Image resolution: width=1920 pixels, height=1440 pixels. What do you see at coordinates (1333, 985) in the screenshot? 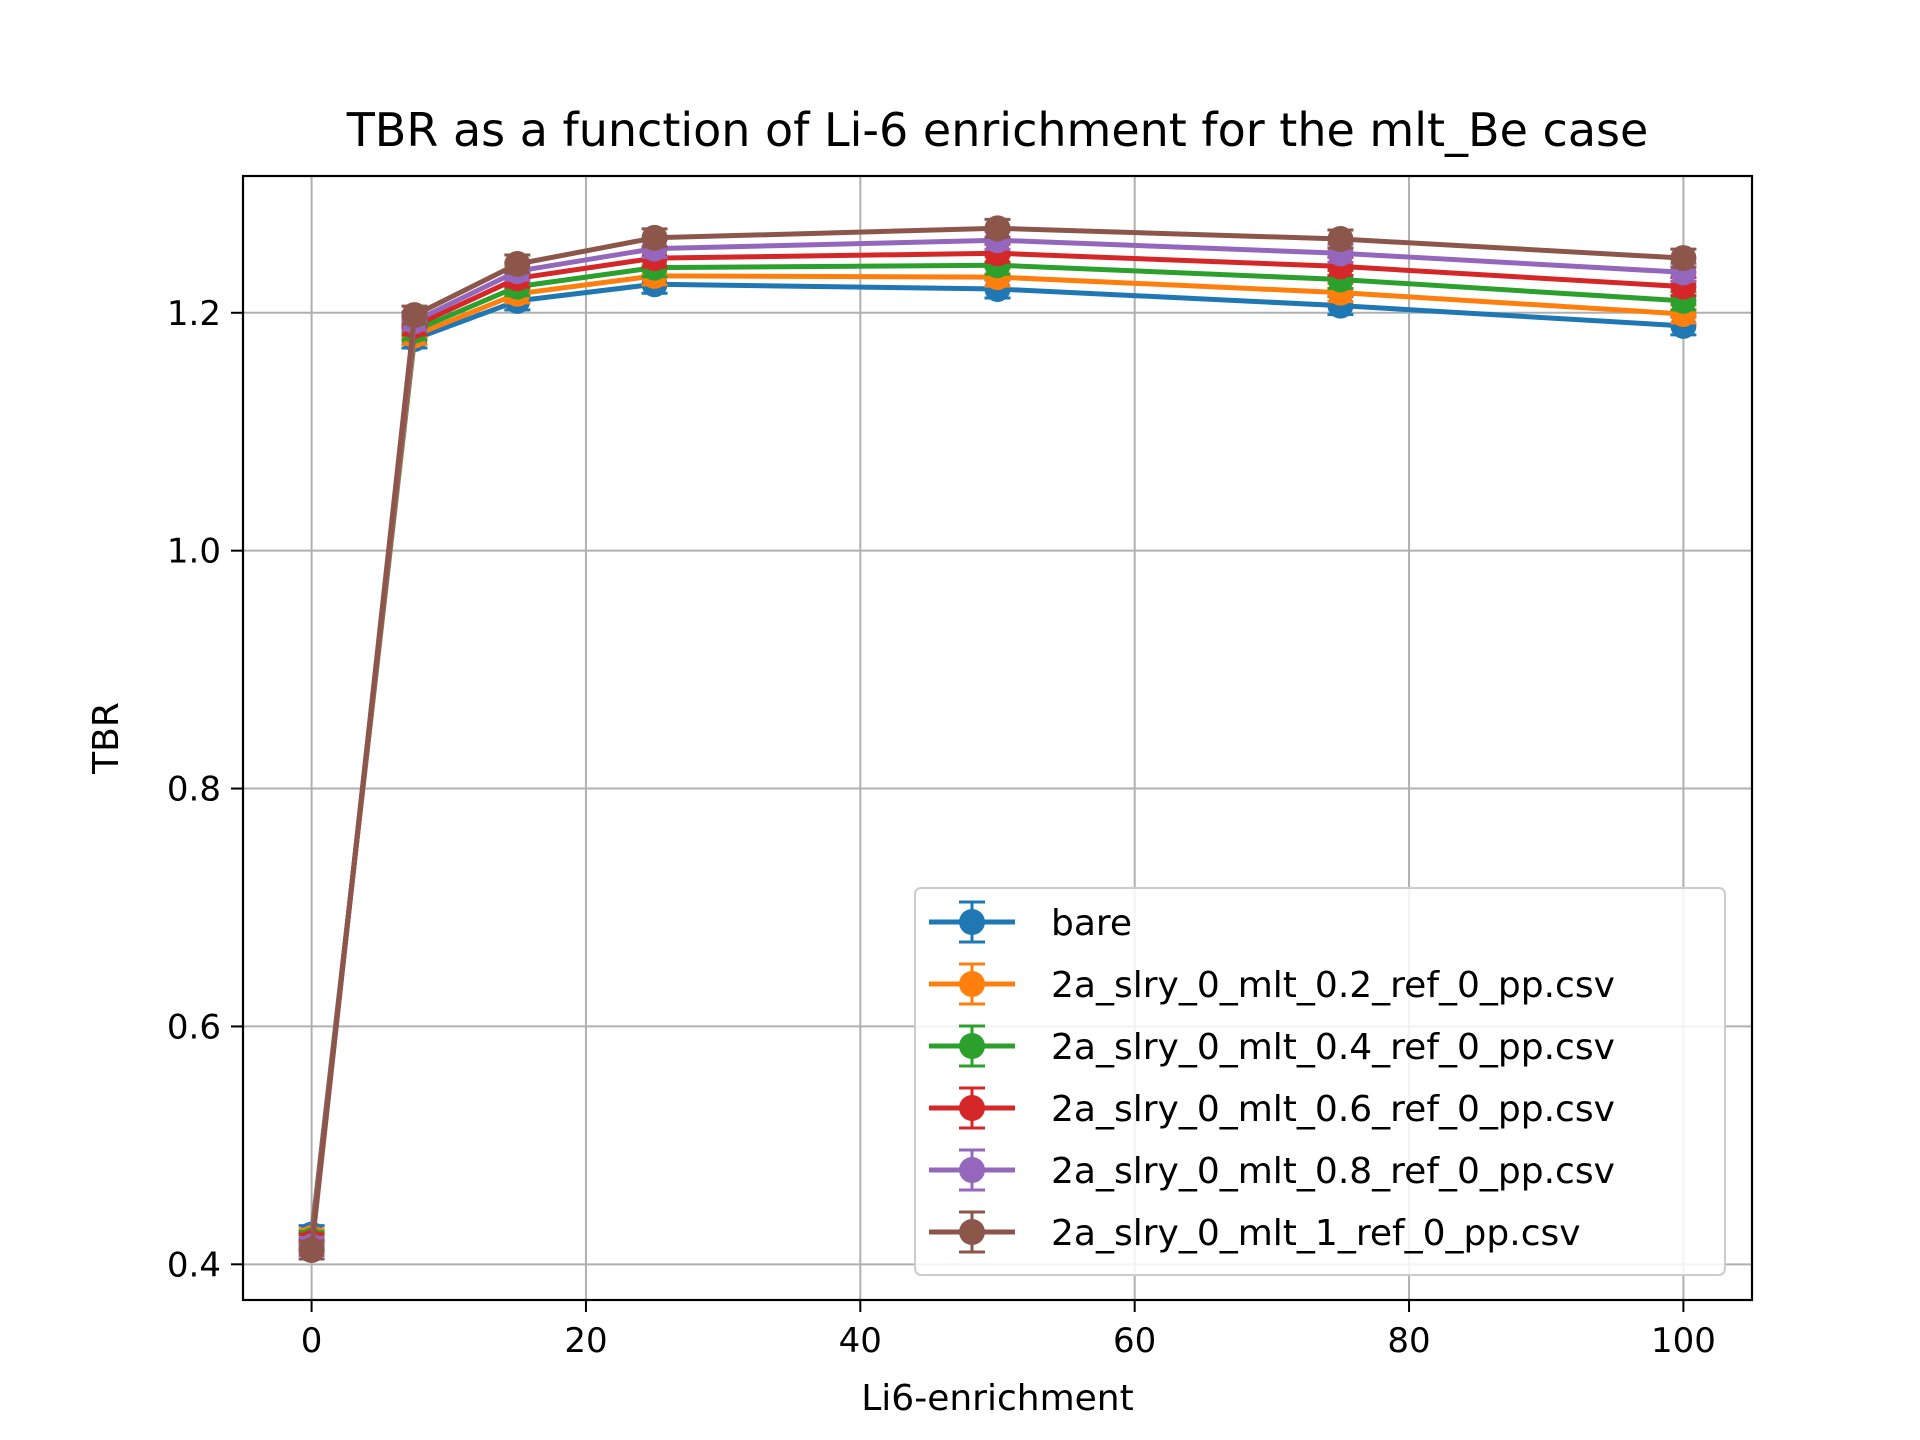
I see `legend-label: 2a_slry_0_mlt_0.2_ref_0_pp.csv` at bounding box center [1333, 985].